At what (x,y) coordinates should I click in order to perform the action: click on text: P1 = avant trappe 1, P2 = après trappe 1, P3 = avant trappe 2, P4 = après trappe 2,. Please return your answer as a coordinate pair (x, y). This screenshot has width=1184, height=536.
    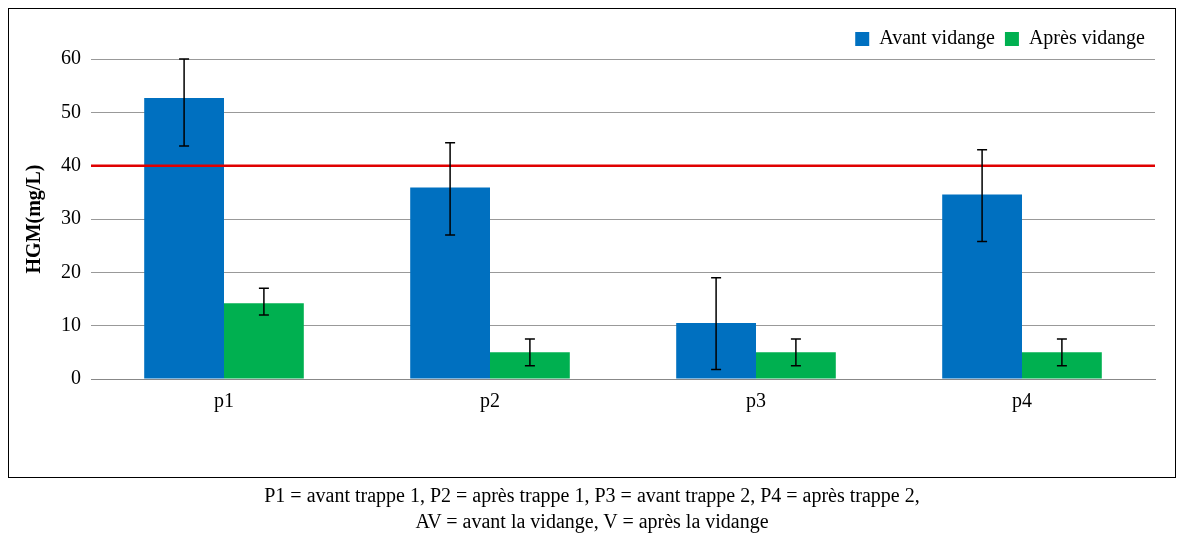
    Looking at the image, I should click on (592, 495).